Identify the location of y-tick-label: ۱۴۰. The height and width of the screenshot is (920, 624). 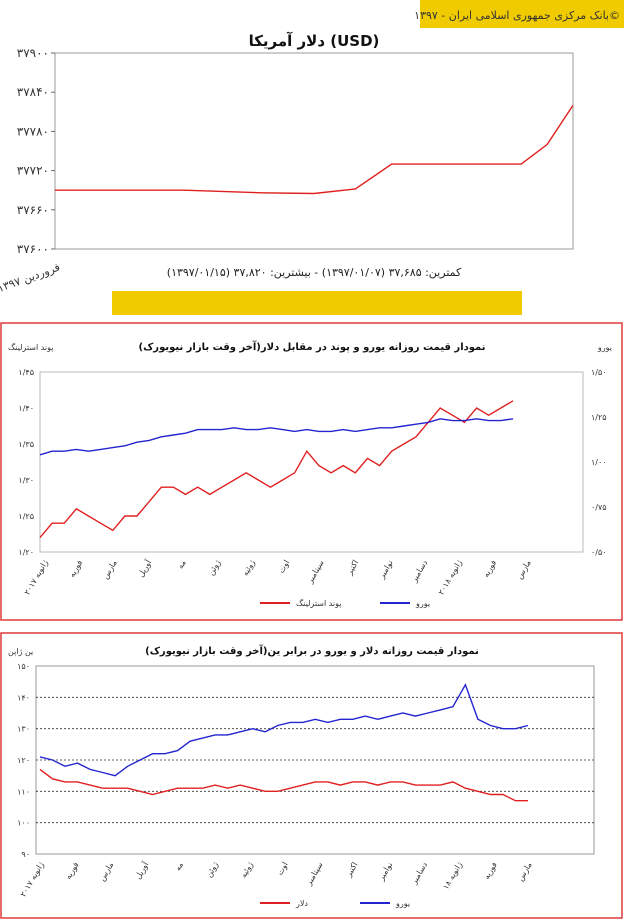
(23, 697).